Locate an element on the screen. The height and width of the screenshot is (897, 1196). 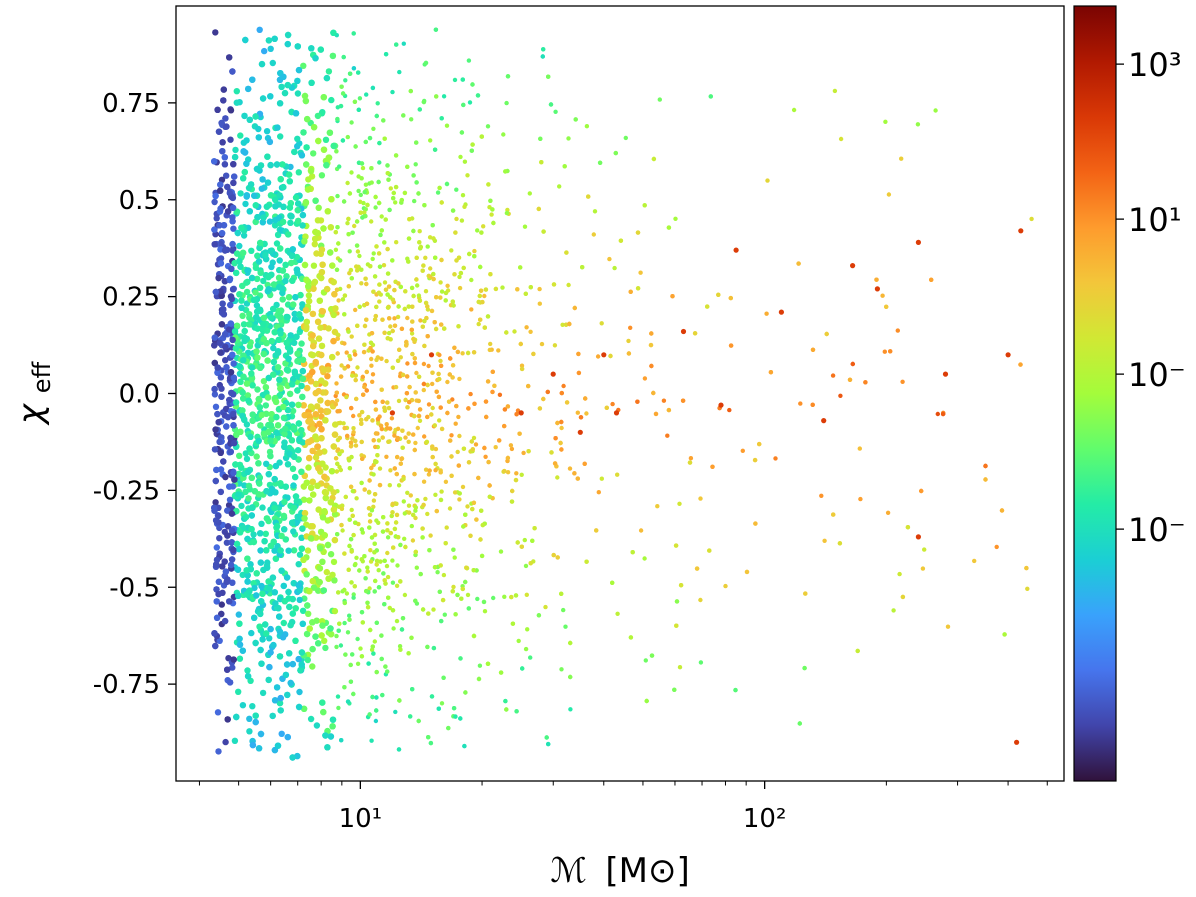
y-tick-label: -0.75 is located at coordinates (126, 685).